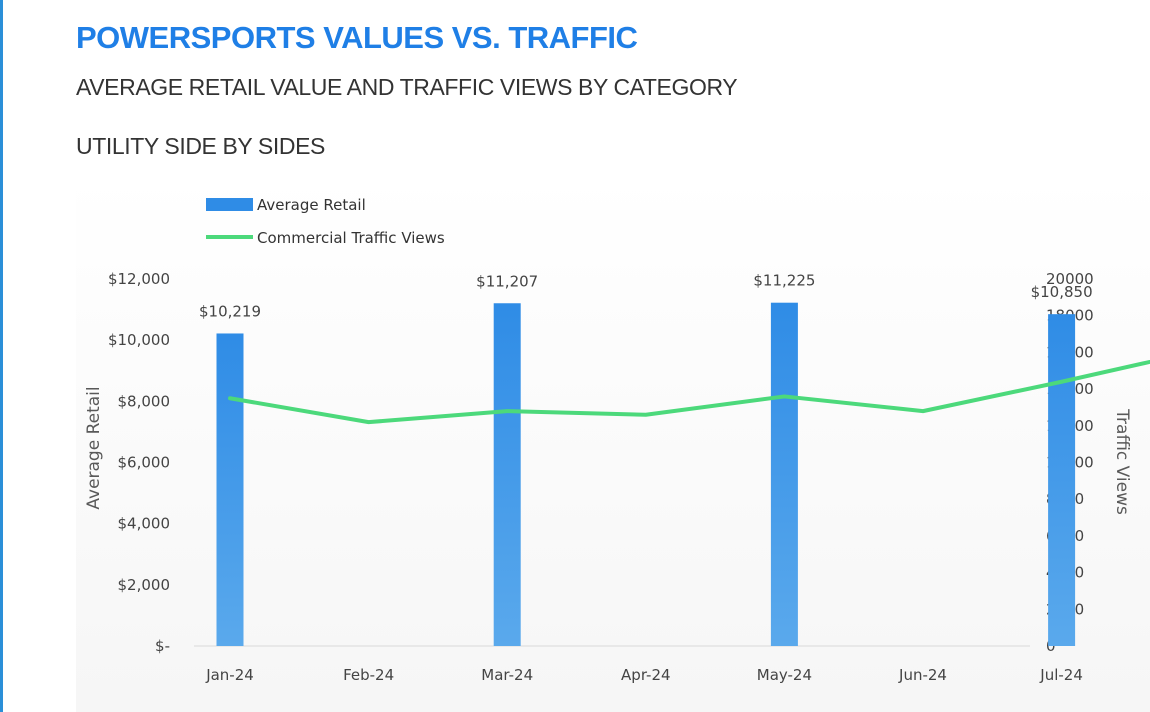 This screenshot has height=712, width=1150. I want to click on left-accent-rule, so click(1, 356).